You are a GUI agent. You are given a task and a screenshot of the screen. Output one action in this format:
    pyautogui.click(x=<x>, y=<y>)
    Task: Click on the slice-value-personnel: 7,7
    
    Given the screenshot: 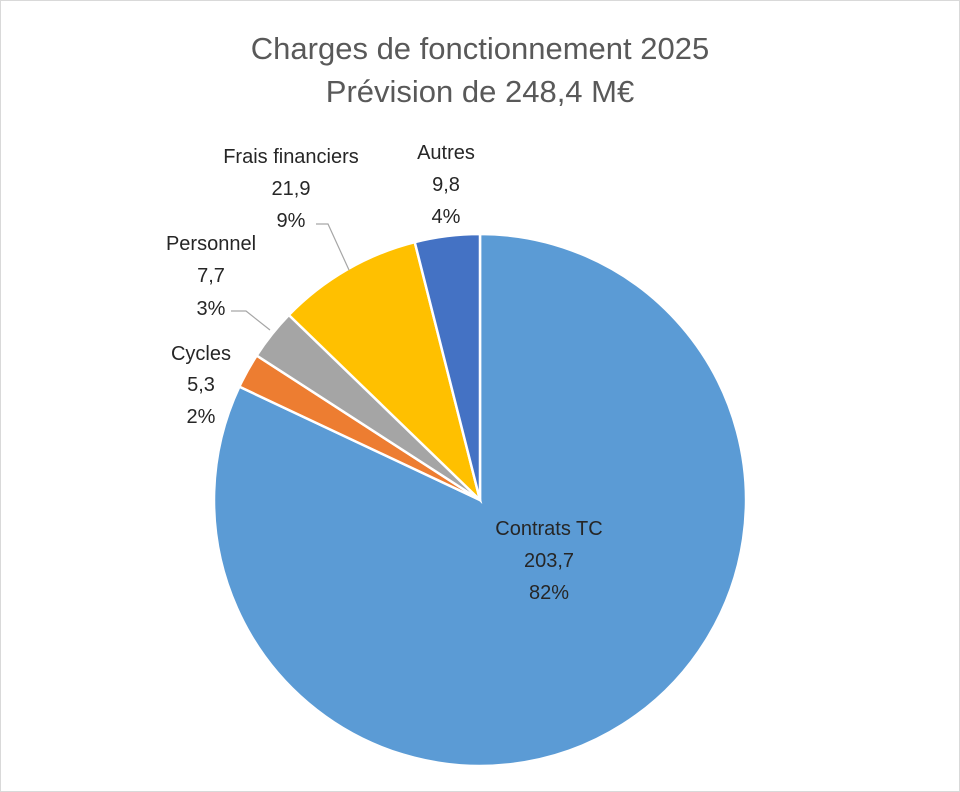 What is the action you would take?
    pyautogui.click(x=211, y=276)
    